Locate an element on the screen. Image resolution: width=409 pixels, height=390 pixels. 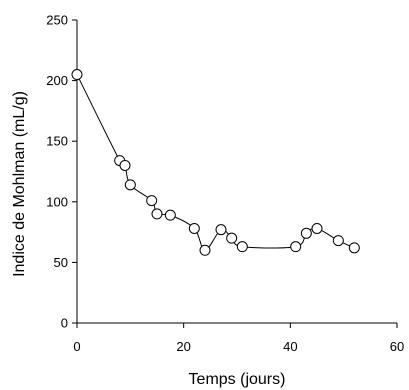
x-tick-label: 60 is located at coordinates (397, 346).